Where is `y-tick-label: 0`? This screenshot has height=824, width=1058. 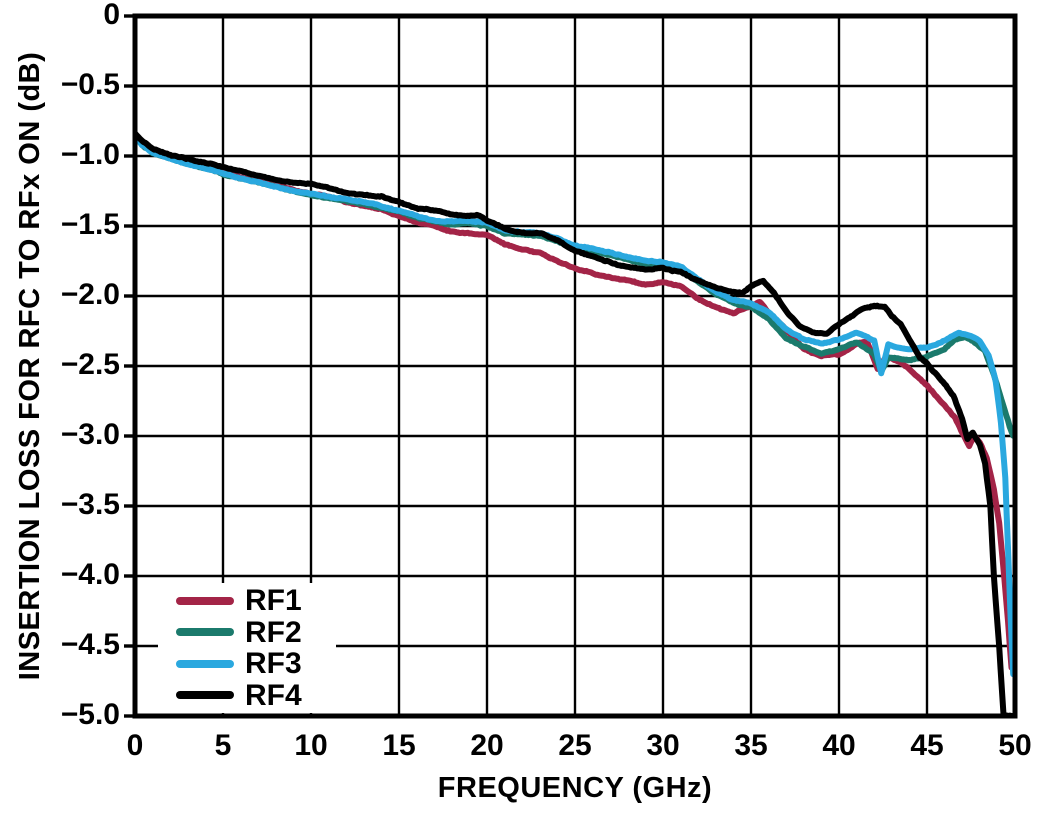 y-tick-label: 0 is located at coordinates (111, 15).